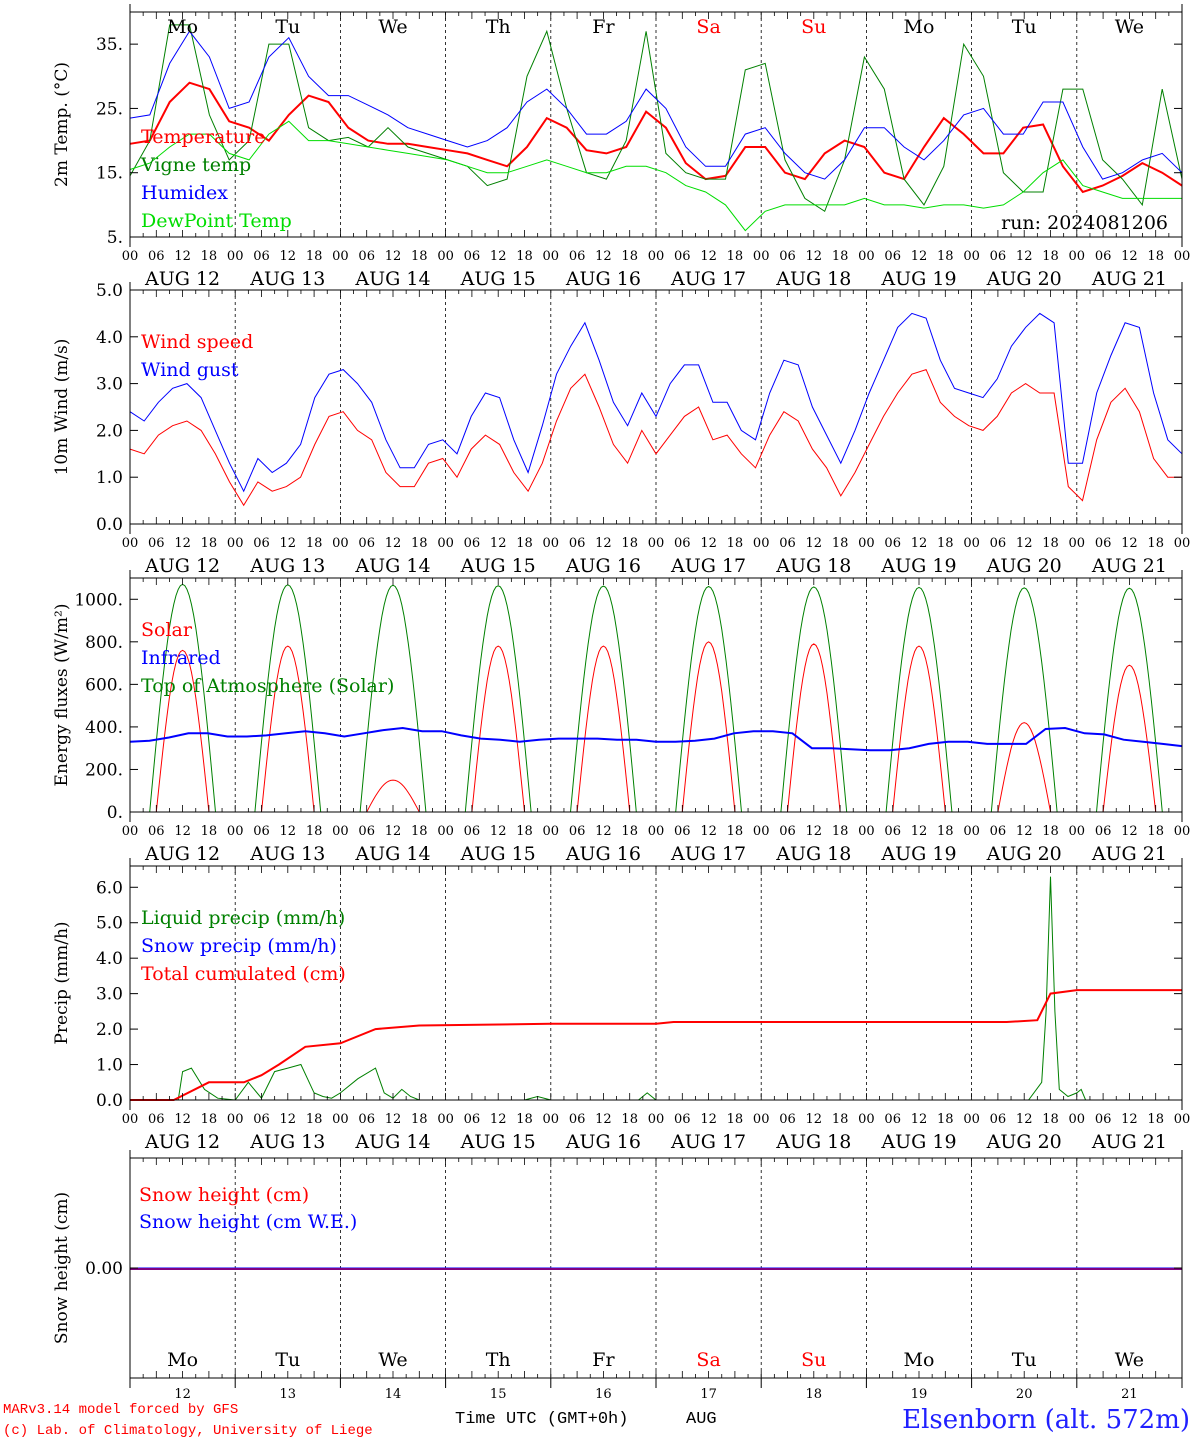 This screenshot has width=1194, height=1440. What do you see at coordinates (62, 695) in the screenshot?
I see `y-axis-label: Energy fluxes (W/m²)` at bounding box center [62, 695].